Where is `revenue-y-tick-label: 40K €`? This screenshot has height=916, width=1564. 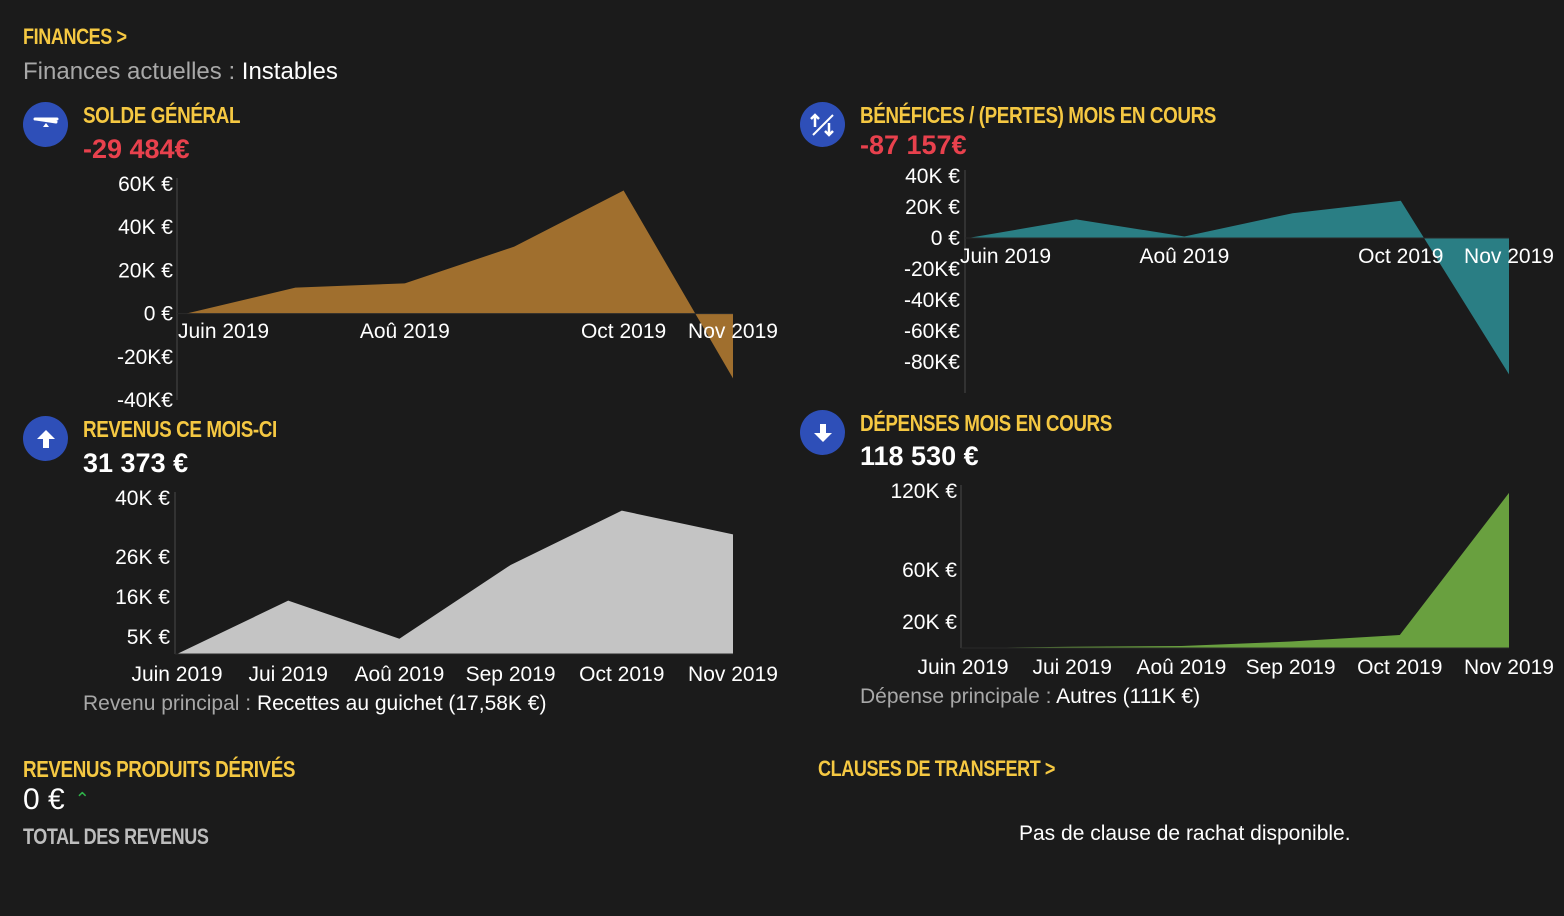
revenue-y-tick-label: 40K € is located at coordinates (142, 498).